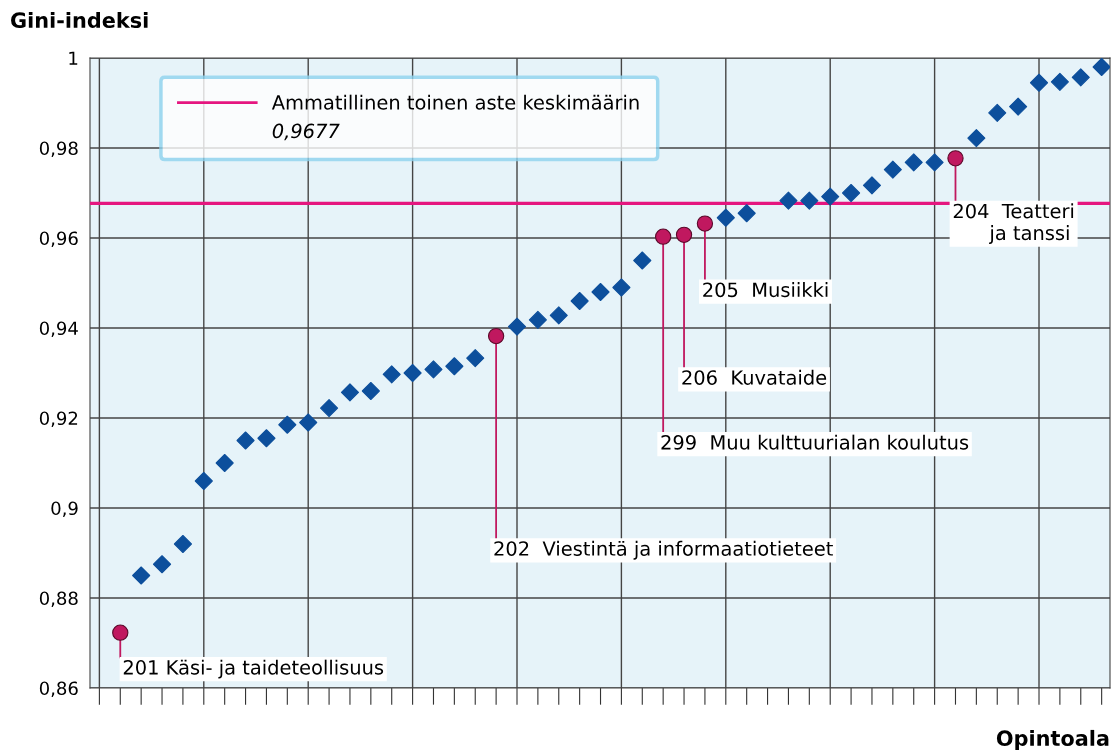  Describe the element at coordinates (253, 669) in the screenshot. I see `annotation: 201 Käsi- ja taideteollisuus` at that location.